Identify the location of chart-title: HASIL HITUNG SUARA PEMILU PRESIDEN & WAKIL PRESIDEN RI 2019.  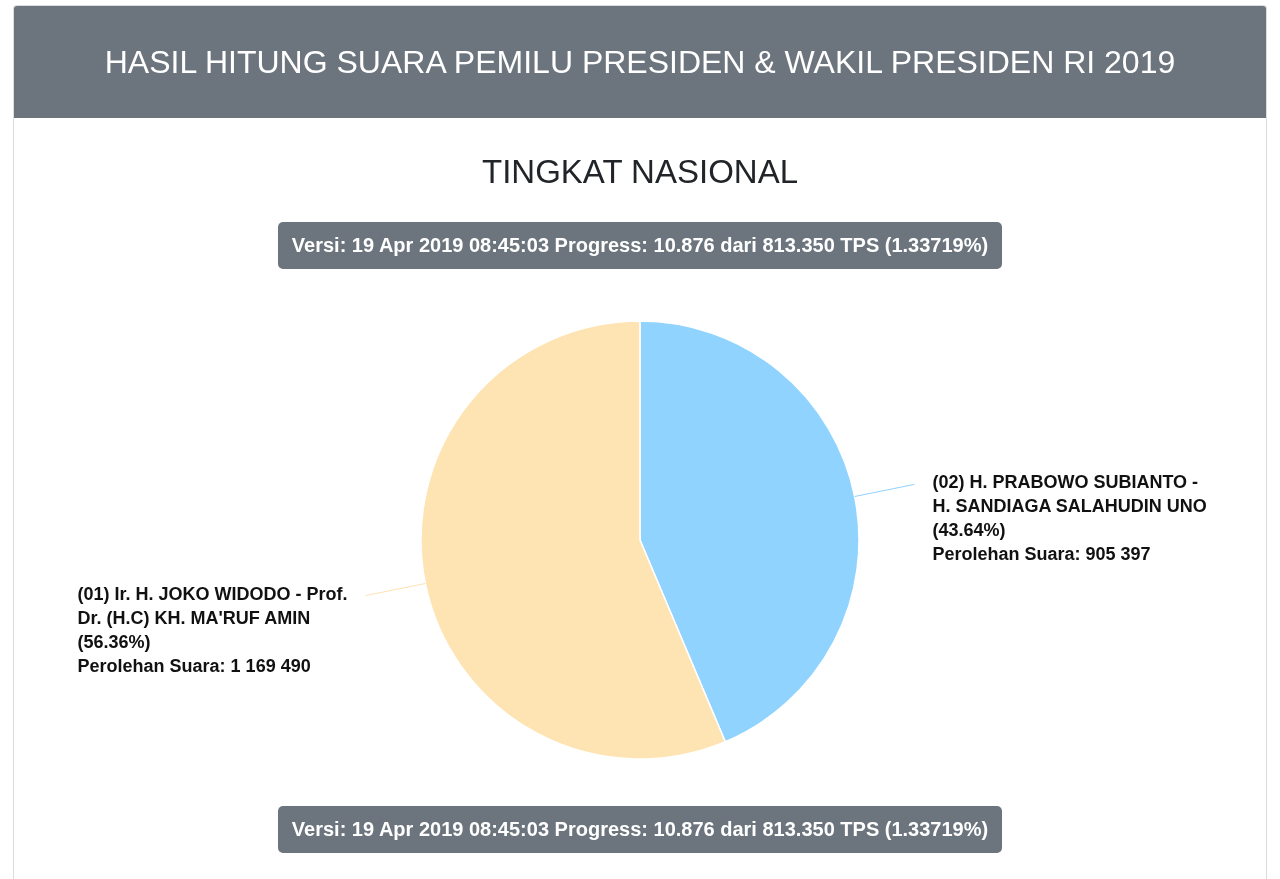
(640, 62).